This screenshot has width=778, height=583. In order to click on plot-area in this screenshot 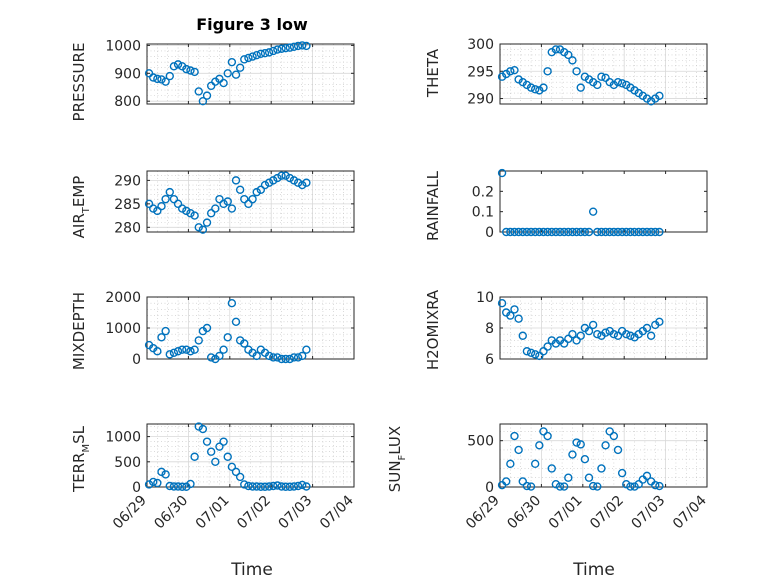, I will do `click(603, 201)`.